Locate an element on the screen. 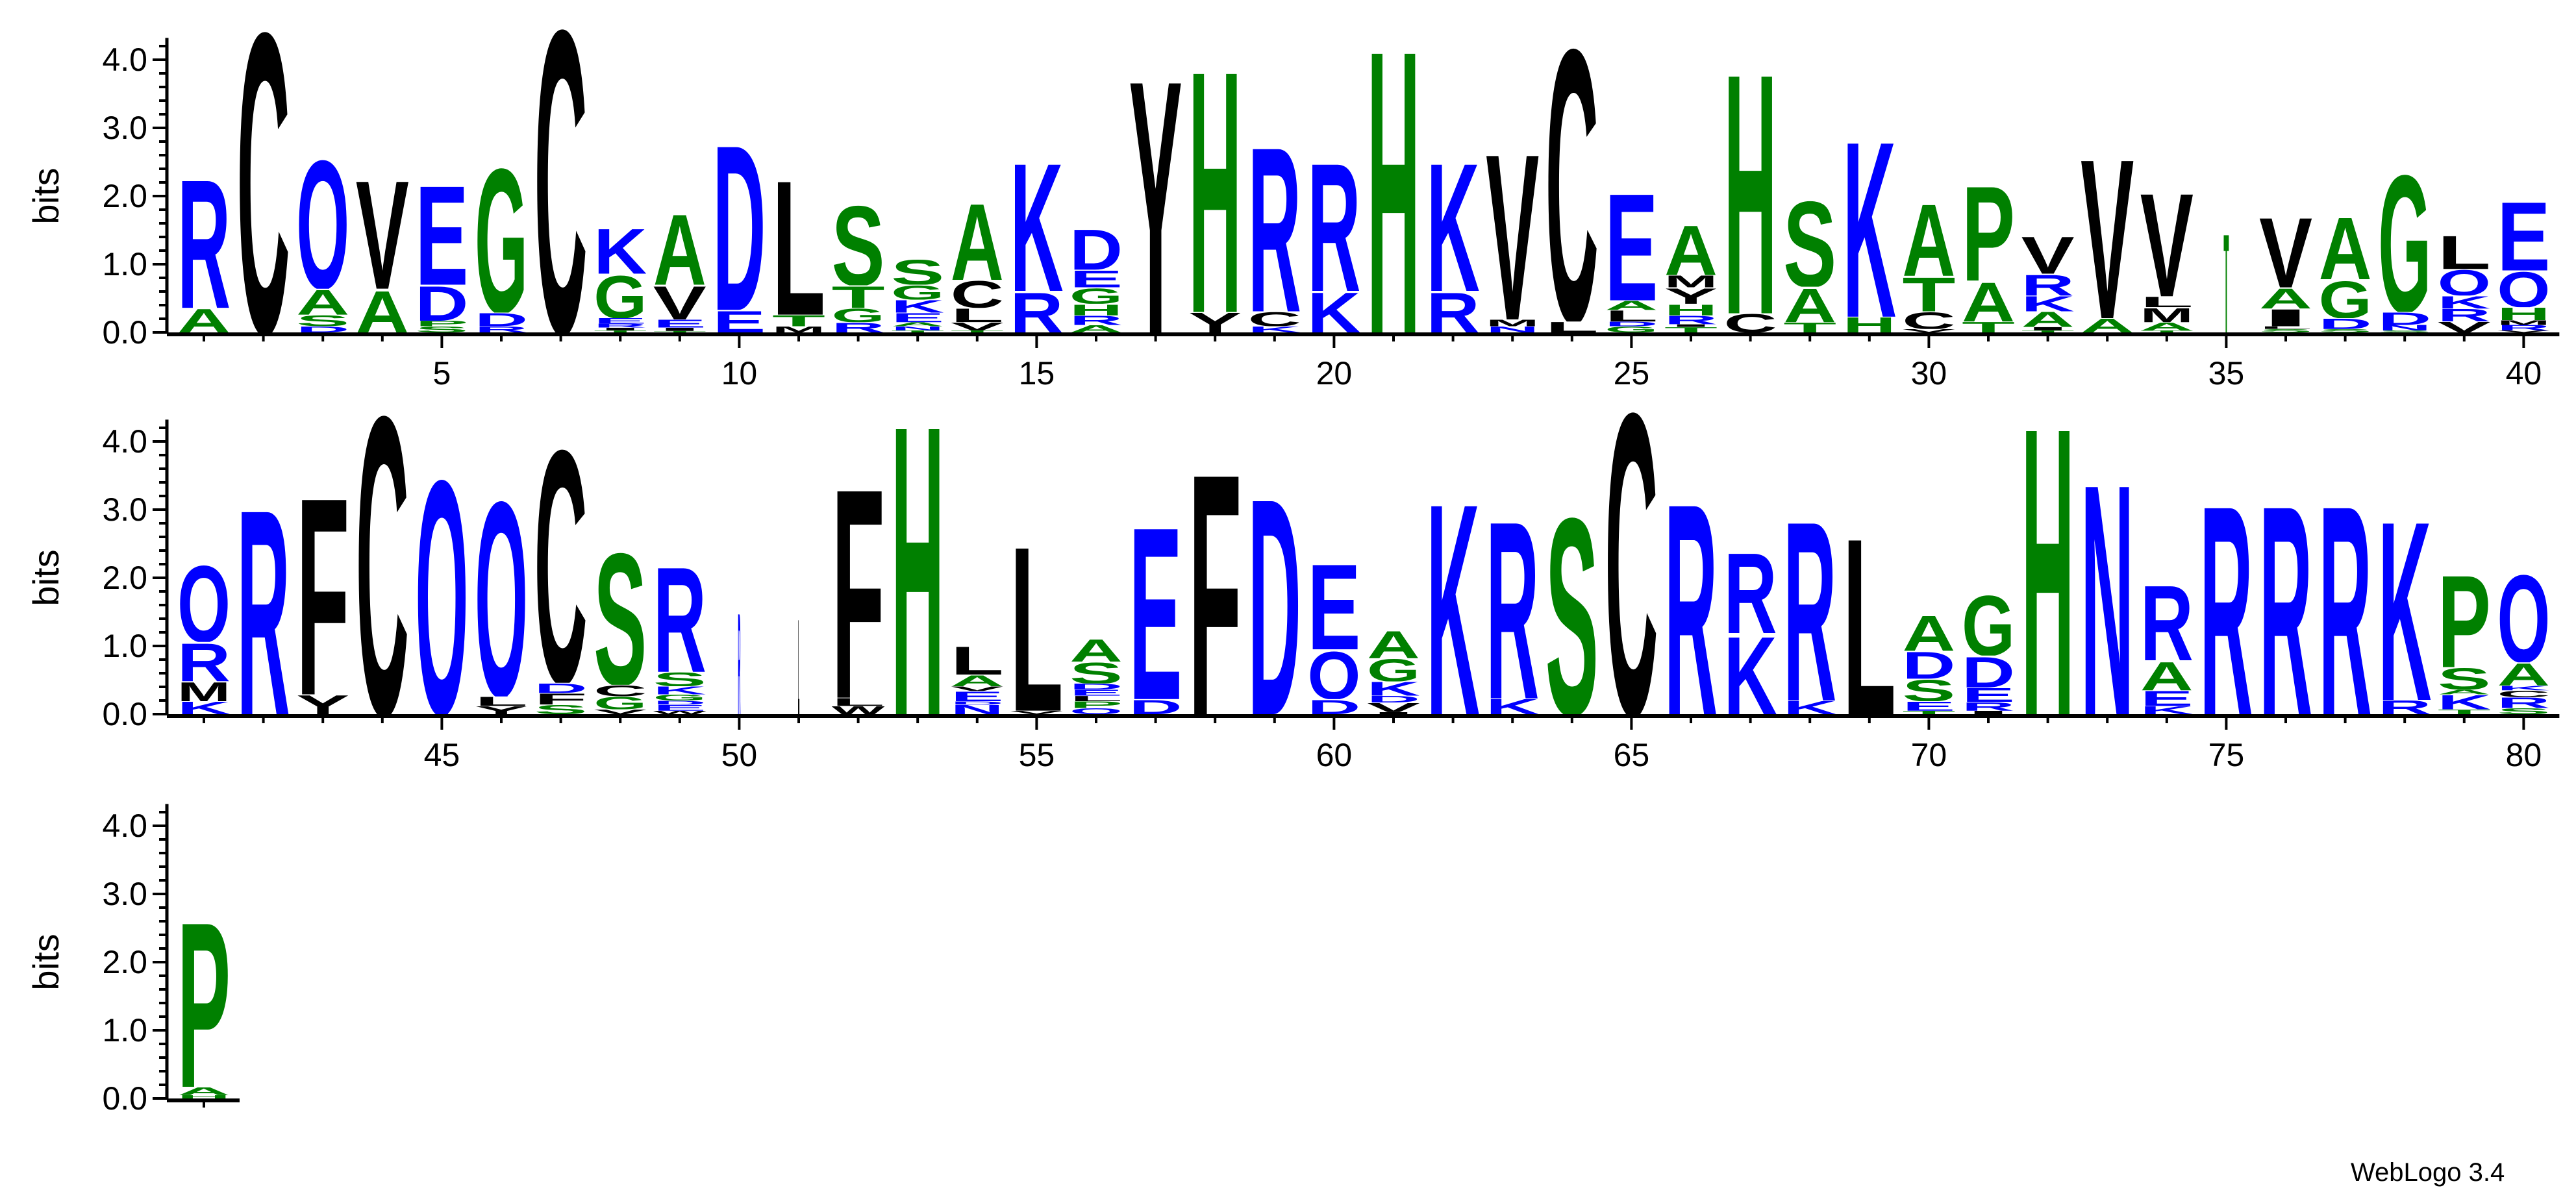 The image size is (2576, 1190). x-tick-label: 55 is located at coordinates (1037, 755).